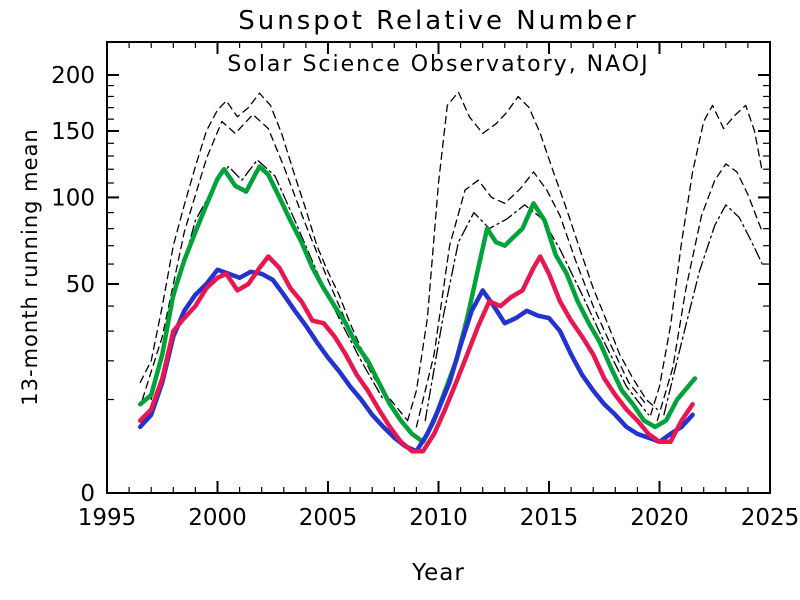 The width and height of the screenshot is (800, 600). I want to click on chart-subtitle: Solar Science Observatory, NAOJ, so click(438, 64).